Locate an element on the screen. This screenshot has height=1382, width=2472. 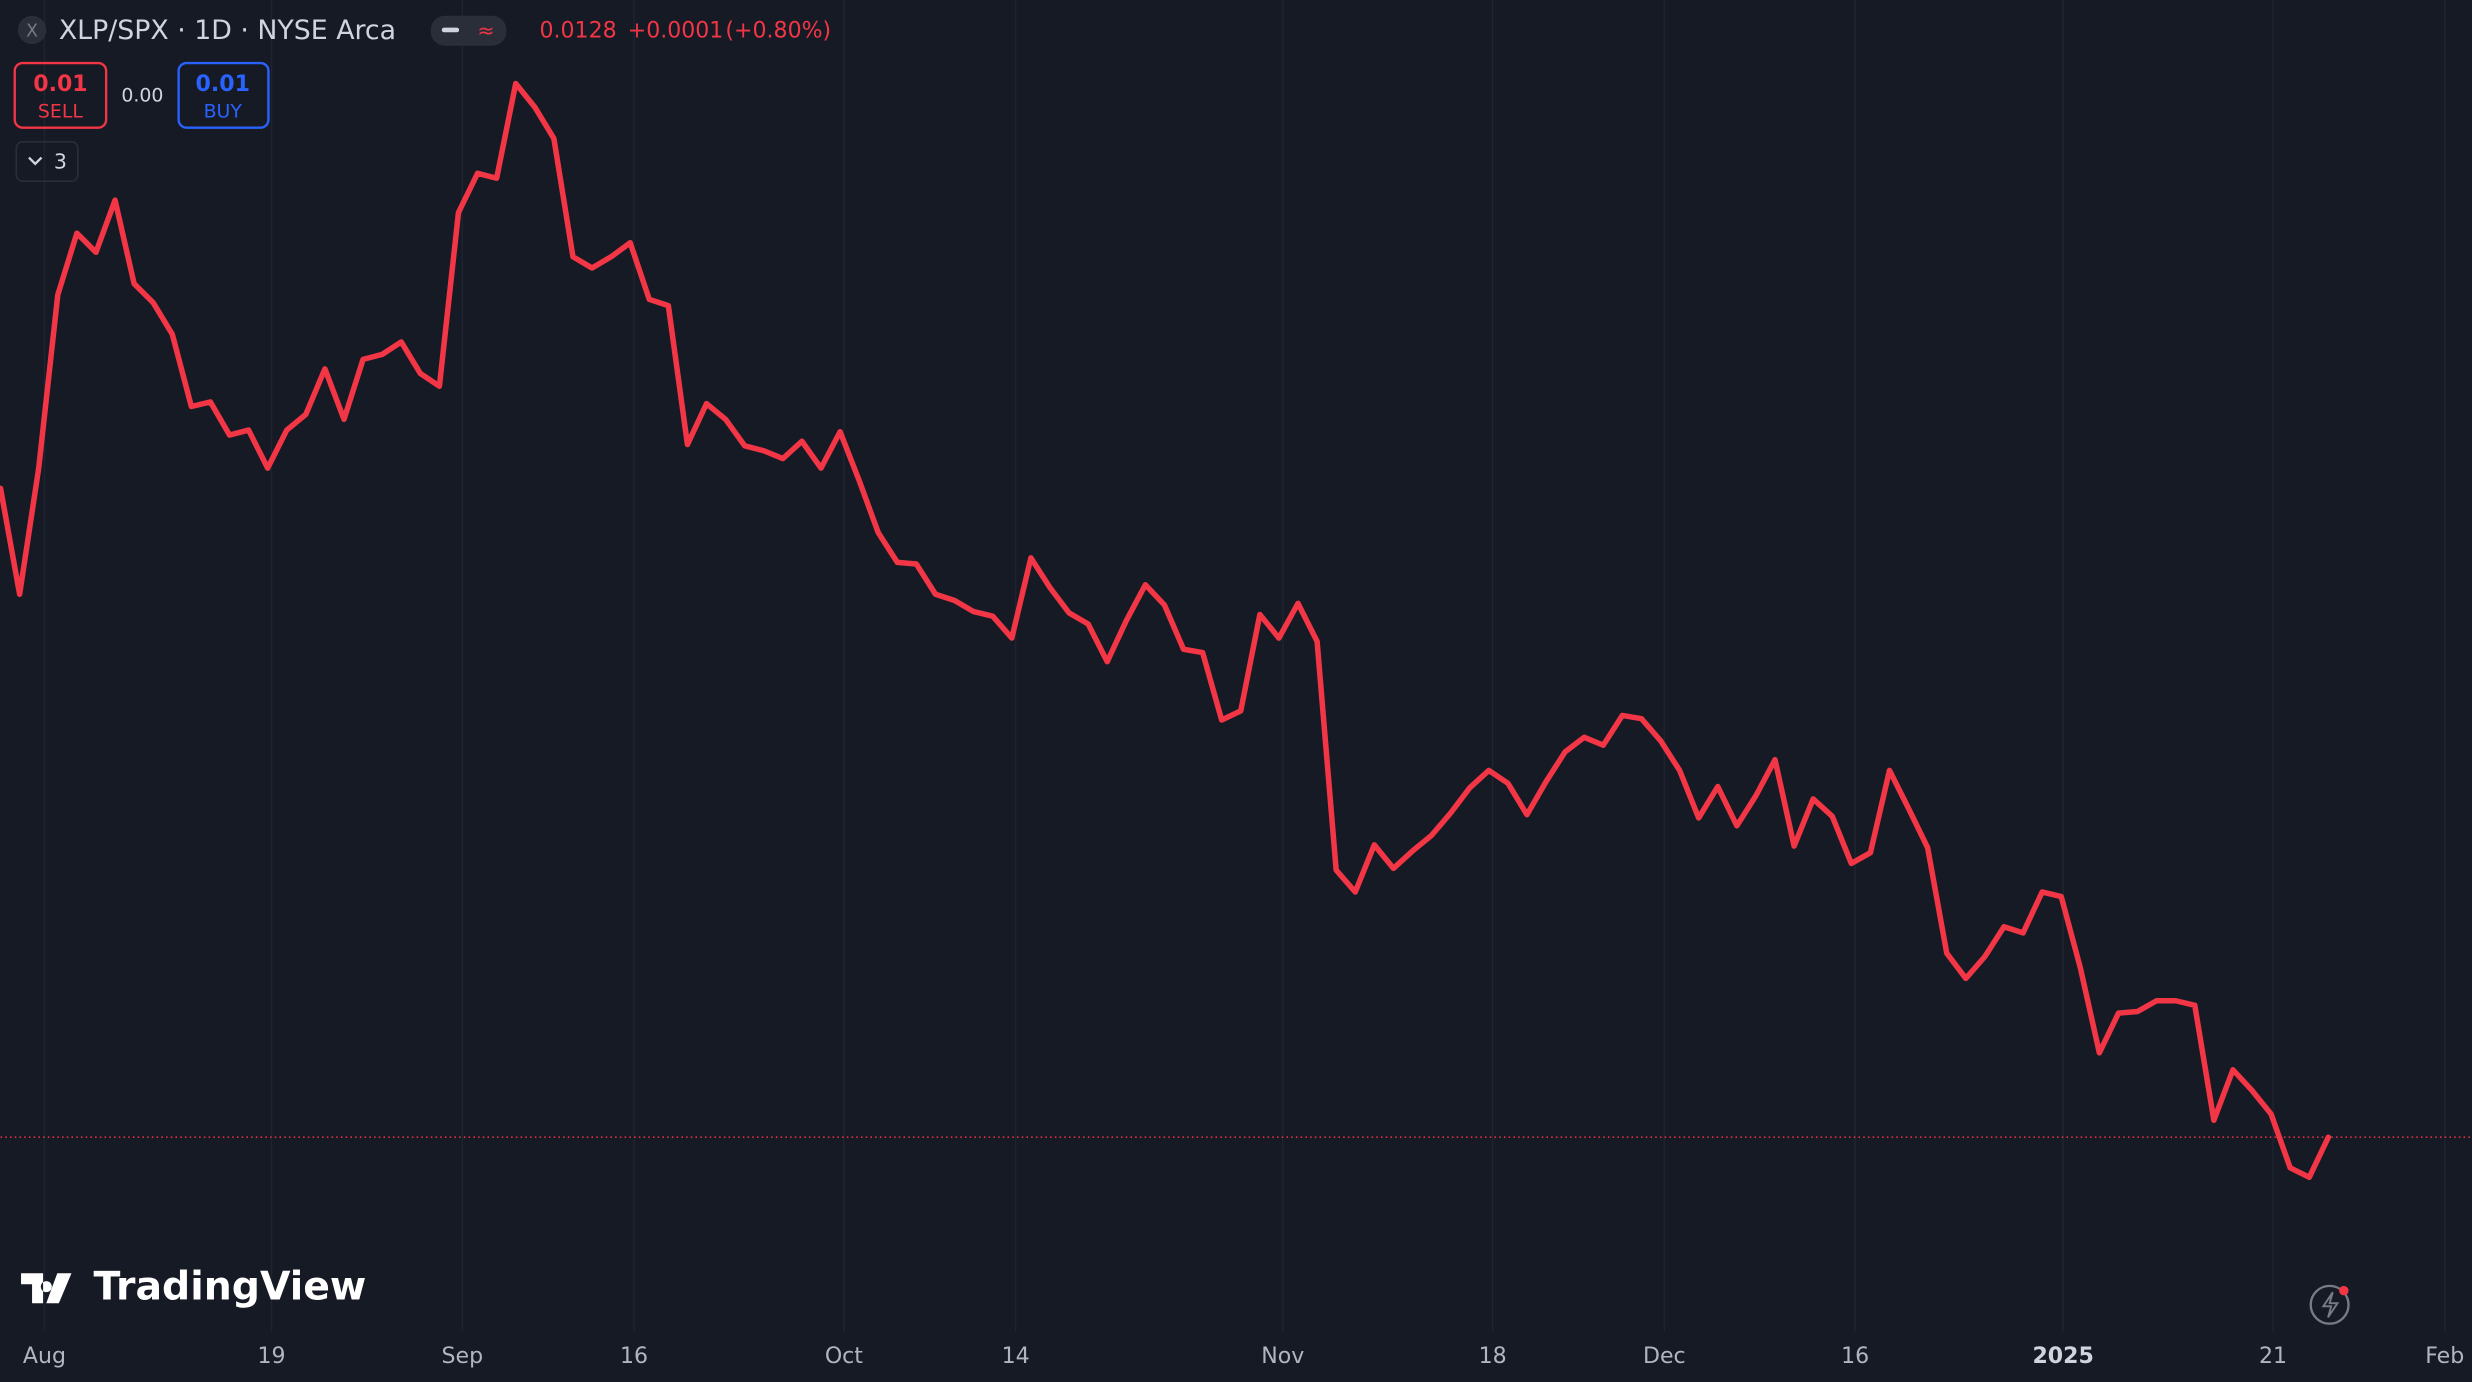
lightning-icon is located at coordinates (2330, 1304).